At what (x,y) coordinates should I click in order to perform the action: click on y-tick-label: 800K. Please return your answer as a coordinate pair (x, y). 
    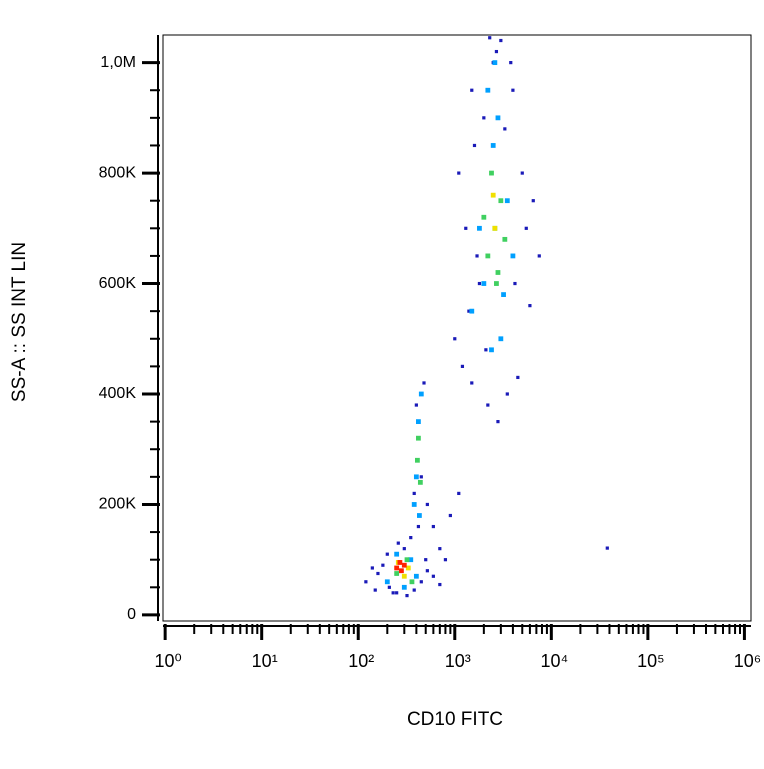
    Looking at the image, I should click on (118, 172).